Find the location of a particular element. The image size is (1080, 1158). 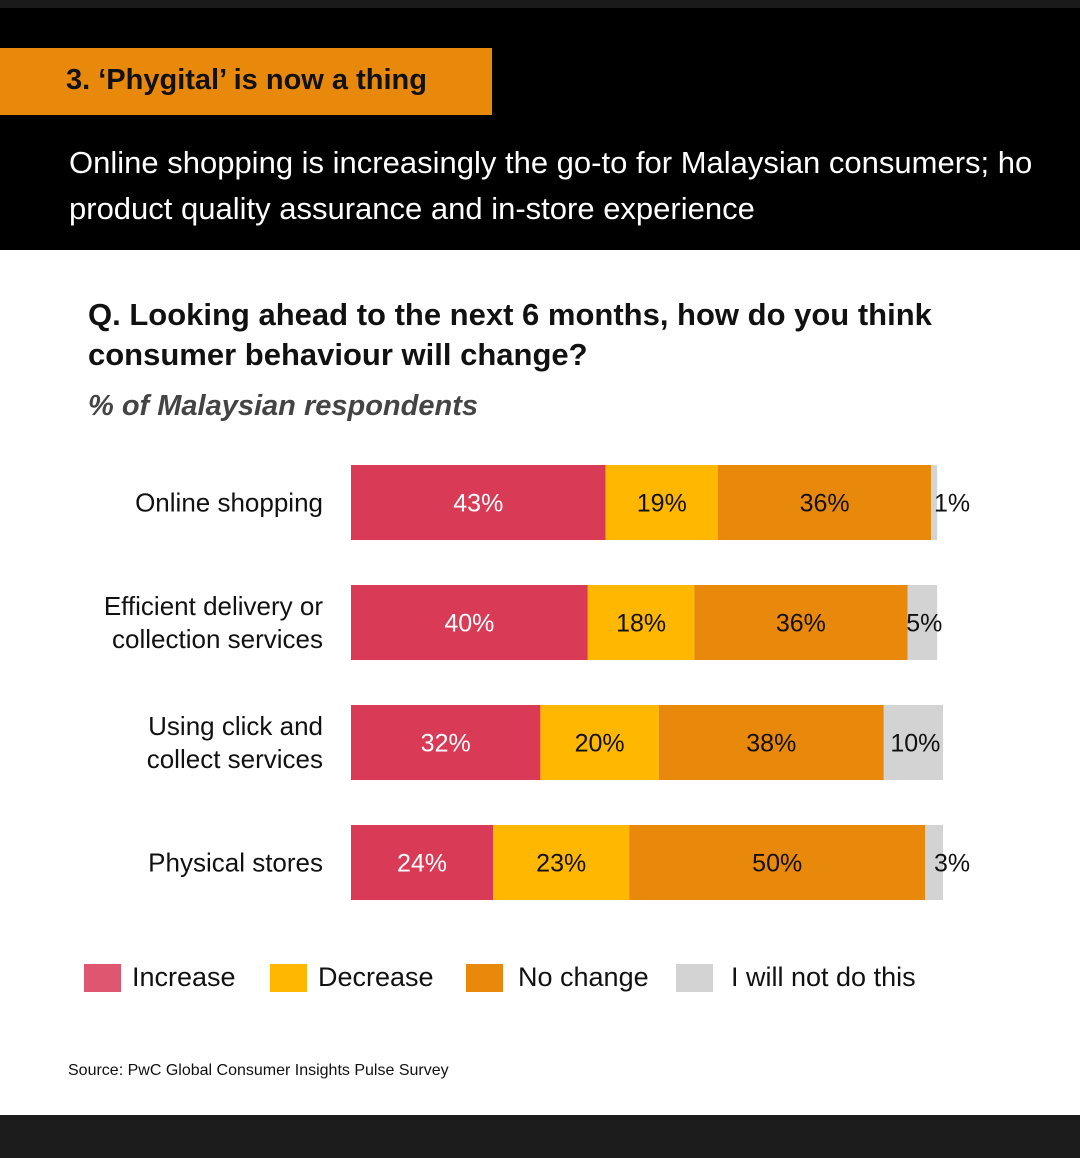

data-label-decrease: 18% is located at coordinates (641, 624).